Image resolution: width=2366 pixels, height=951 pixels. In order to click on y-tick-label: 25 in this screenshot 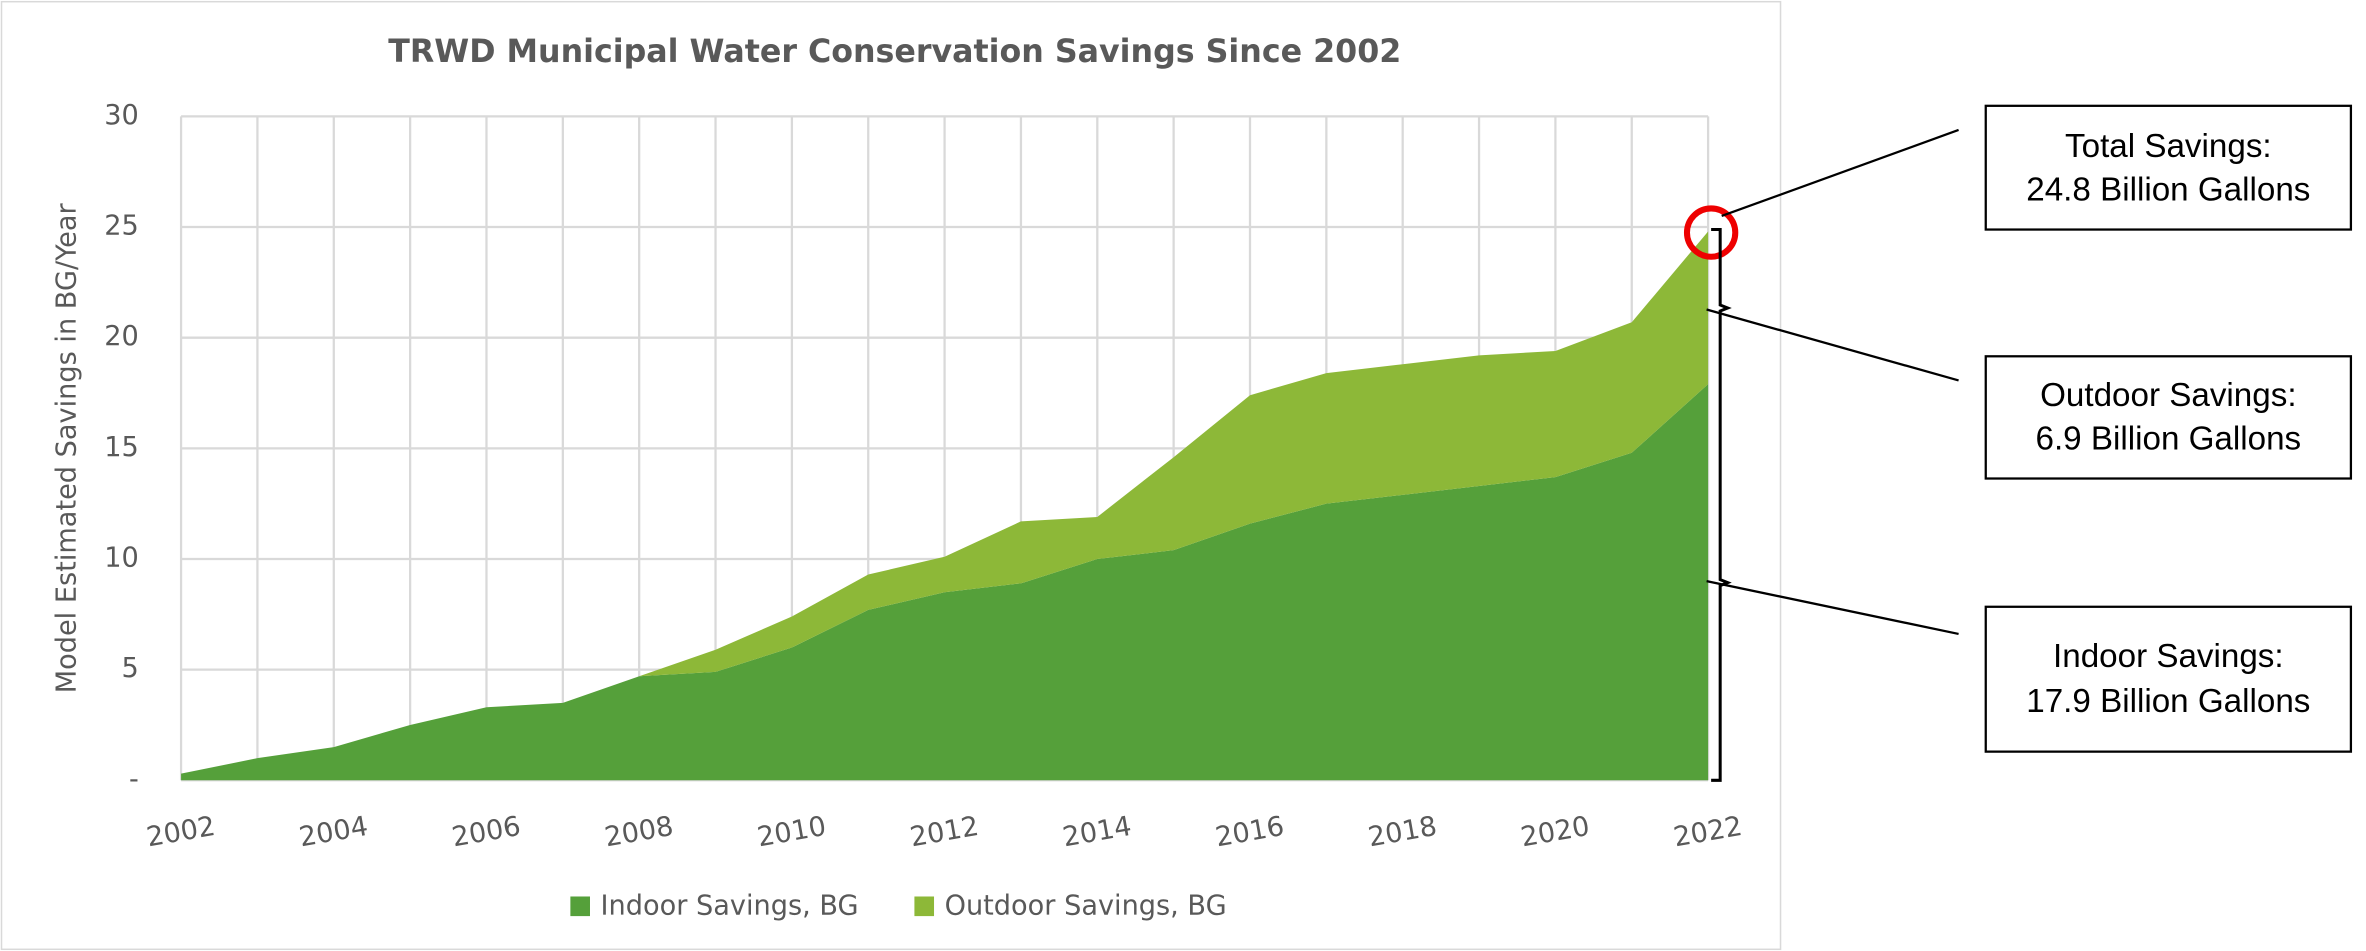, I will do `click(121, 226)`.